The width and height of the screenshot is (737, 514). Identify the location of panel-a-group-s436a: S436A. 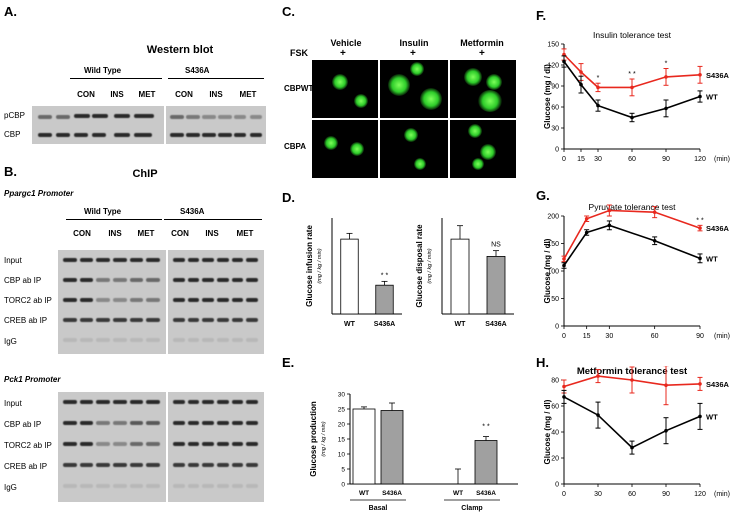
(197, 70).